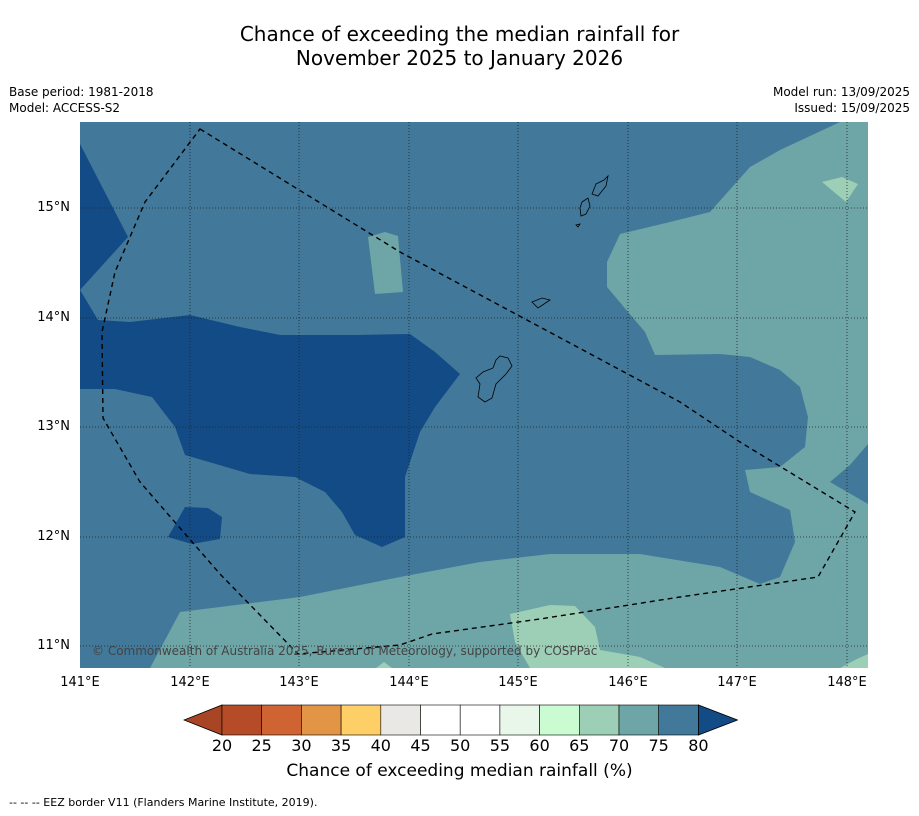 This screenshot has height=816, width=919. I want to click on lat-label-11: 11°N, so click(53, 645).